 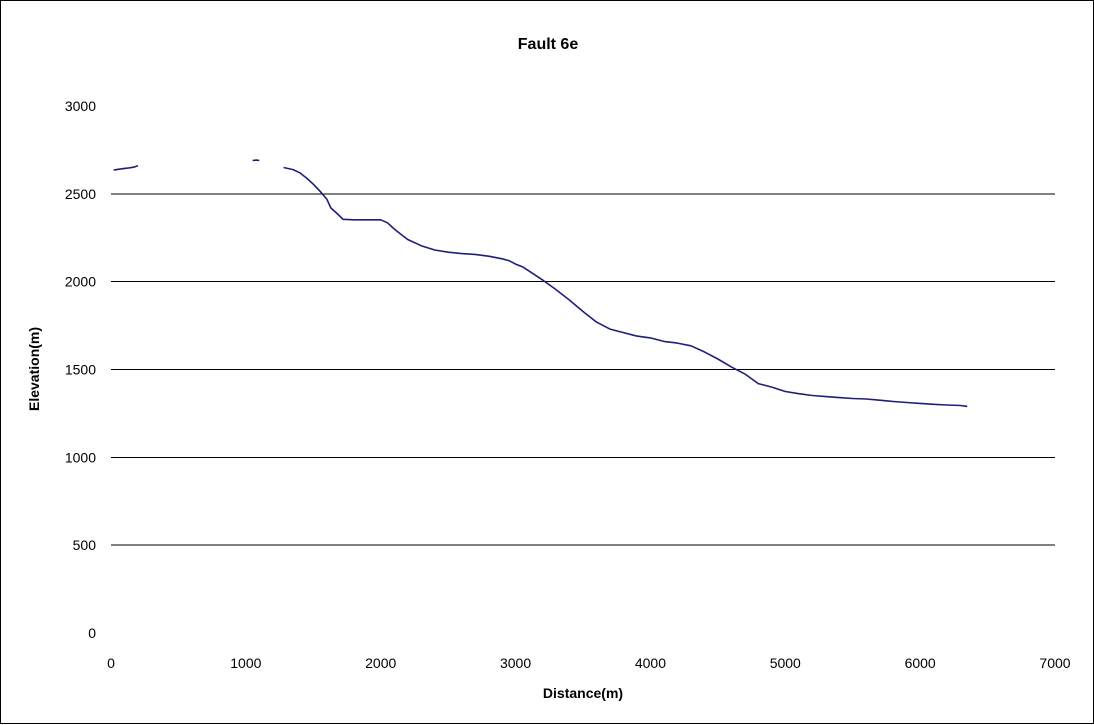 What do you see at coordinates (583, 693) in the screenshot?
I see `x-axis-title: Distance(m)` at bounding box center [583, 693].